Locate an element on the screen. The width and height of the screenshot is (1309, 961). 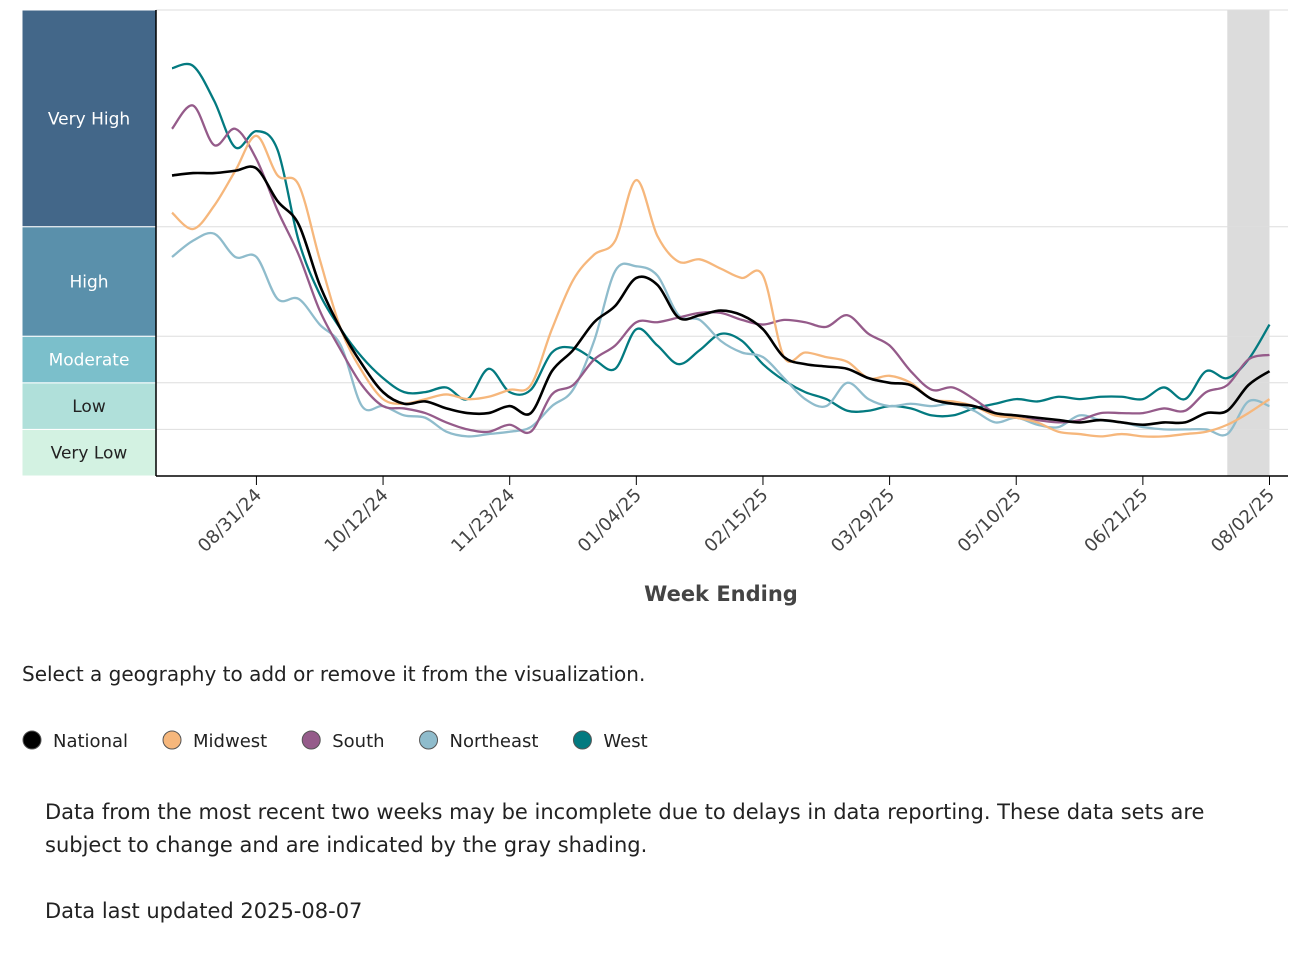
legend-label: West is located at coordinates (625, 741).